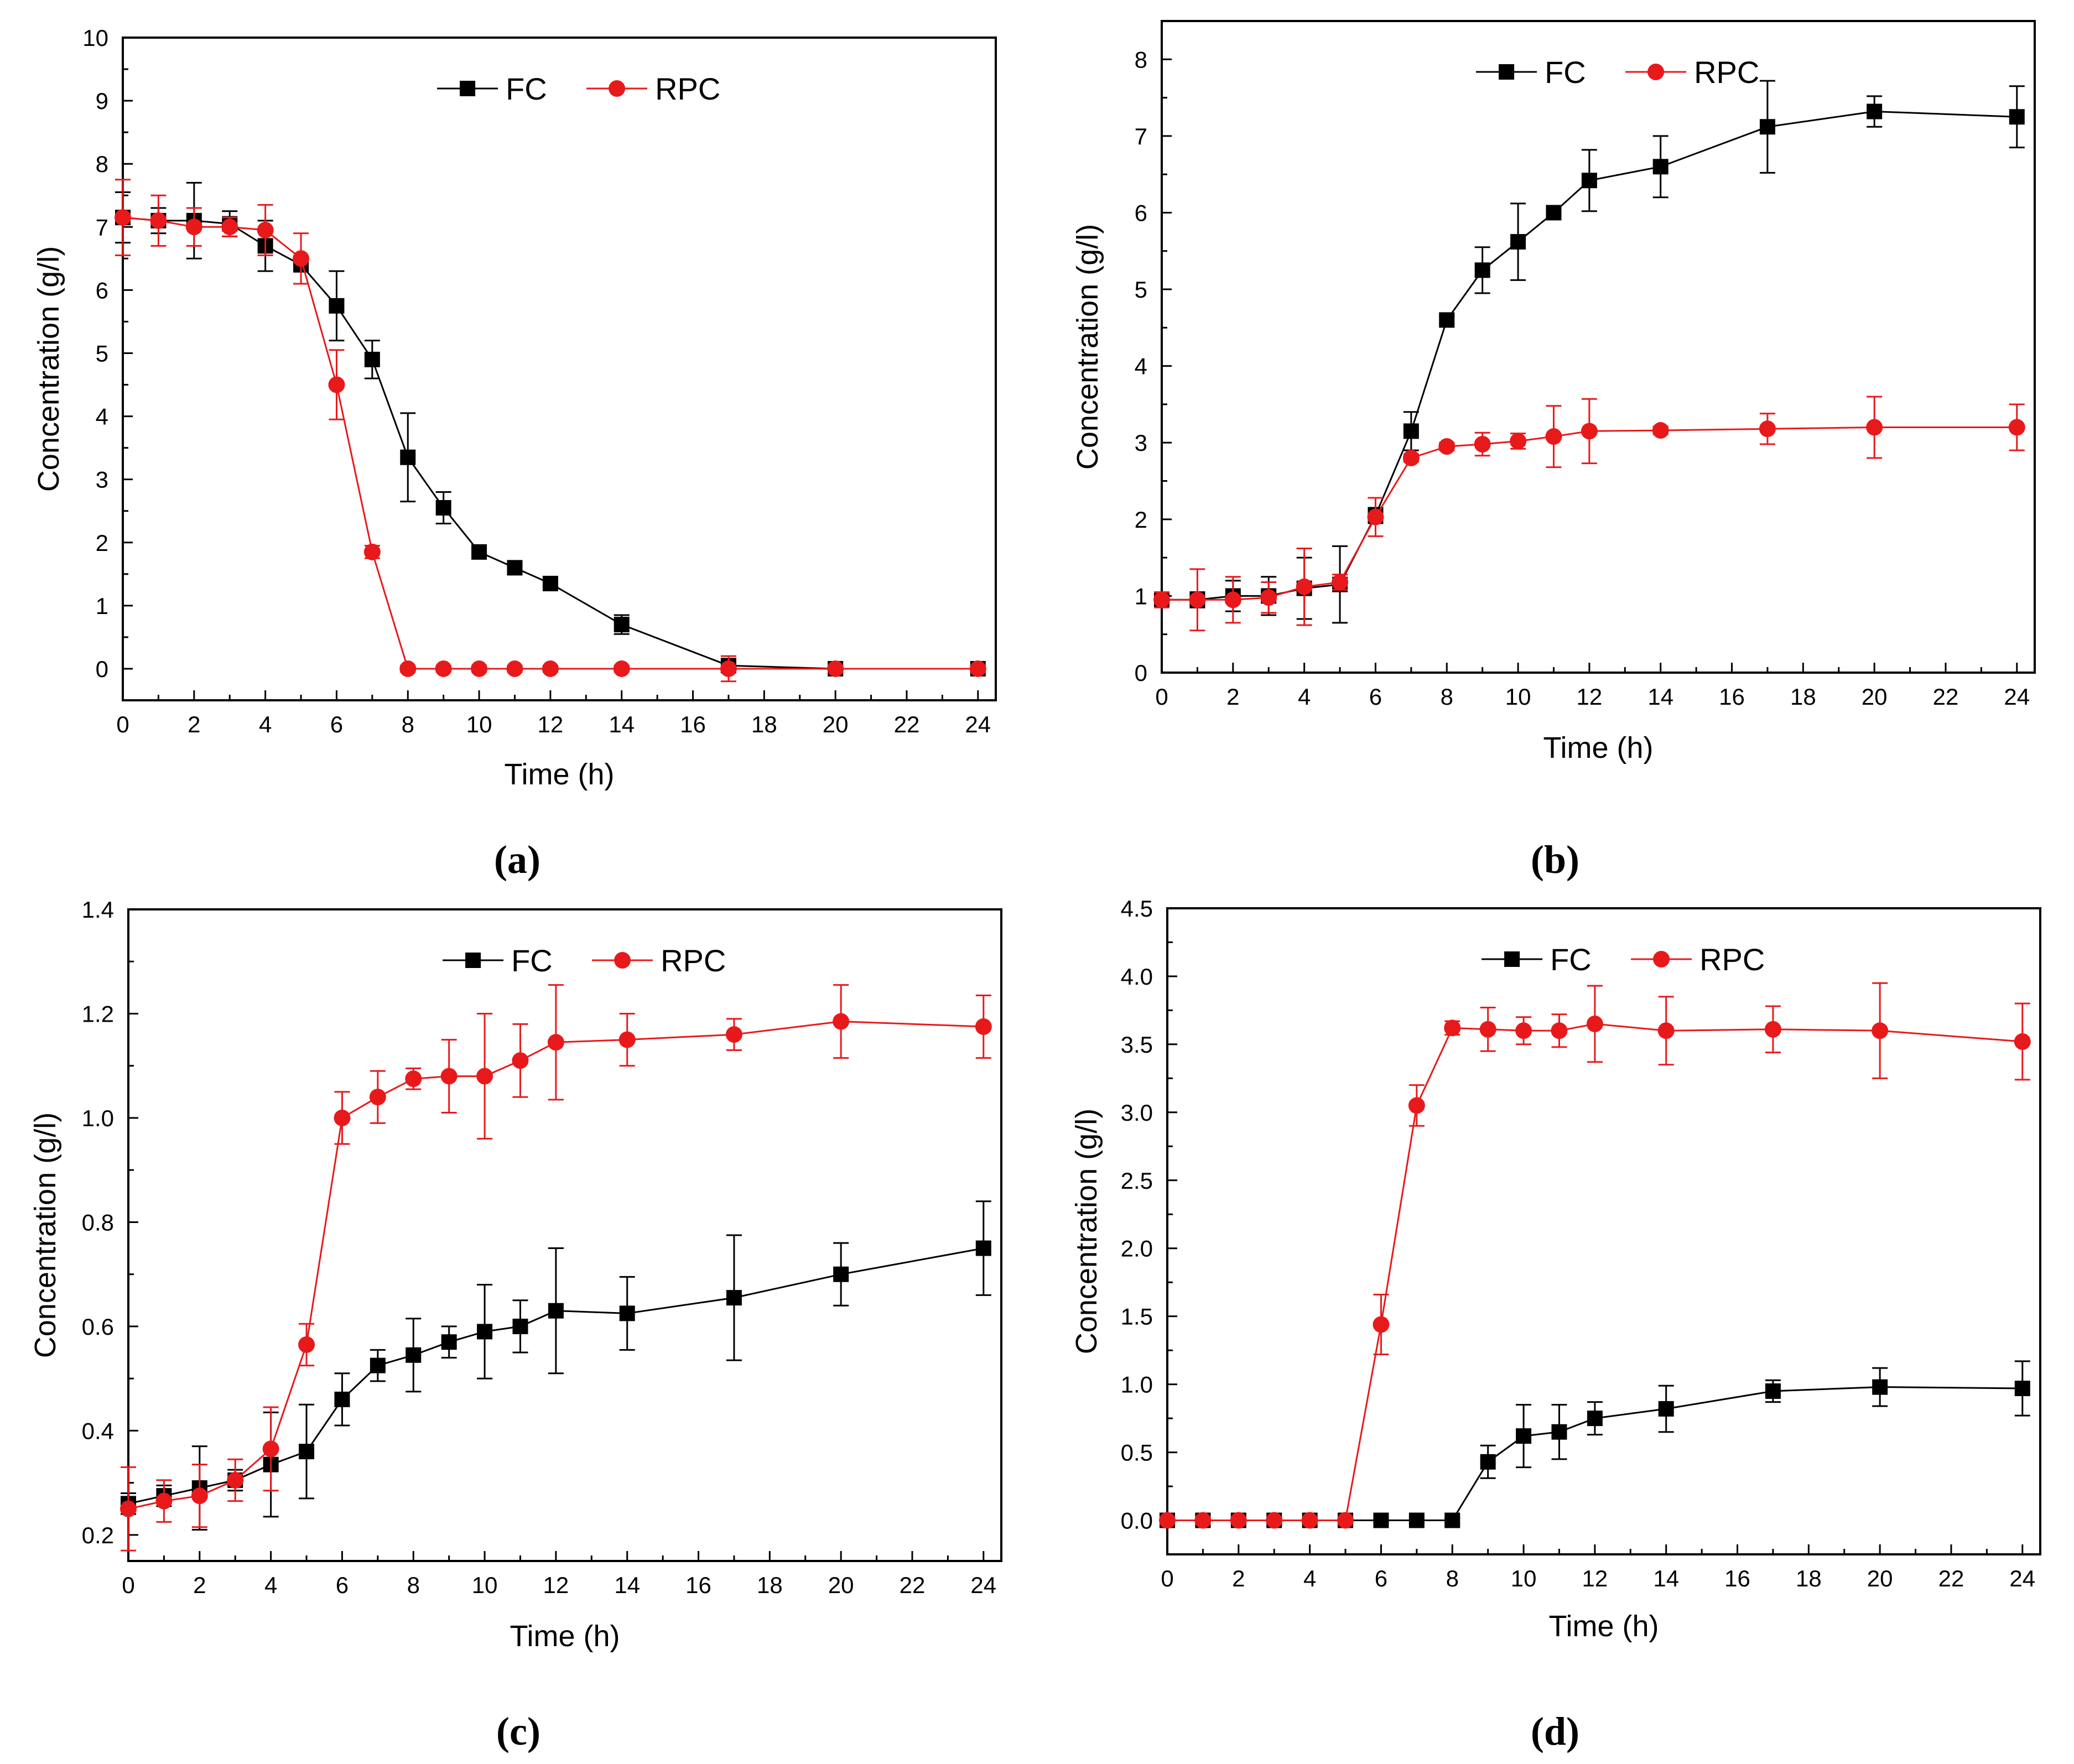 Image resolution: width=2074 pixels, height=1764 pixels. What do you see at coordinates (98, 1327) in the screenshot?
I see `y-tick-label: 0.6` at bounding box center [98, 1327].